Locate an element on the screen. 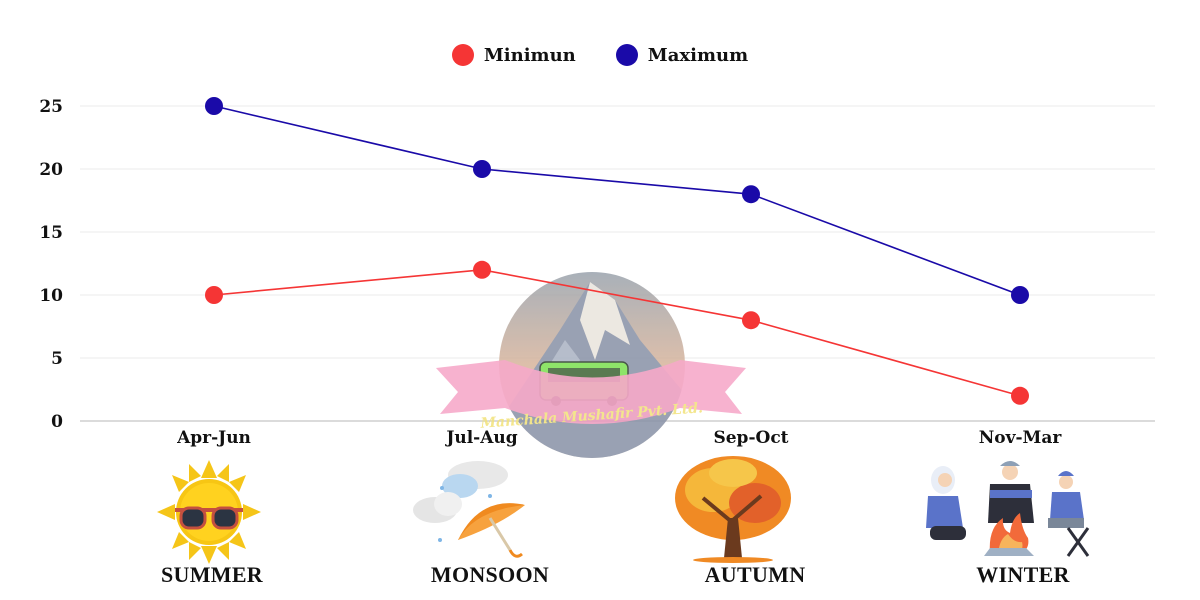 The image size is (1200, 600). data-point: Minimun Sep-Oct: 8 is located at coordinates (751, 320).